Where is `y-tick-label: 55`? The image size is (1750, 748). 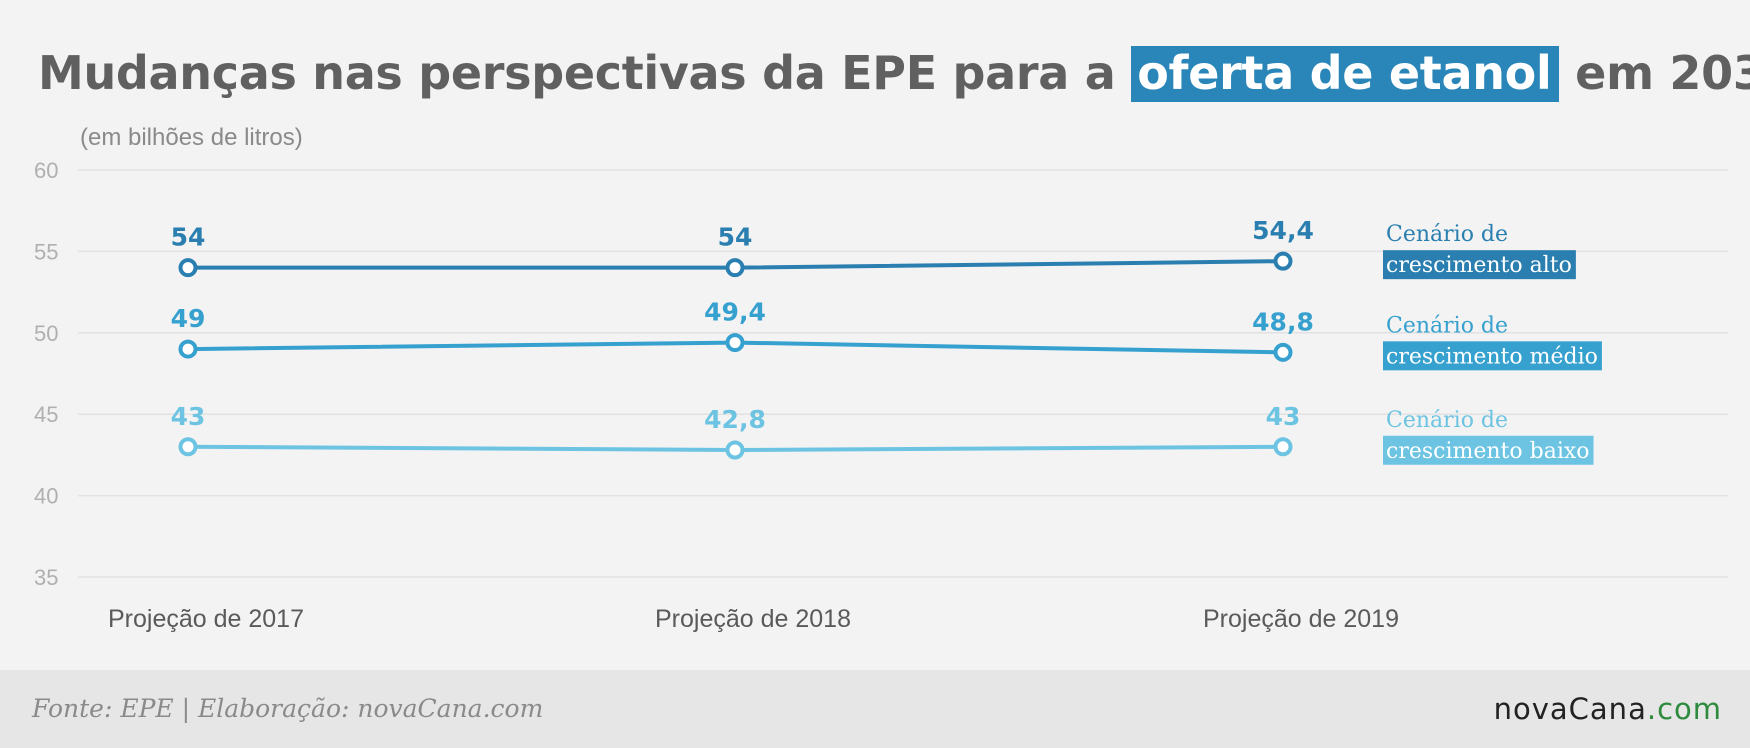
y-tick-label: 55 is located at coordinates (46, 251).